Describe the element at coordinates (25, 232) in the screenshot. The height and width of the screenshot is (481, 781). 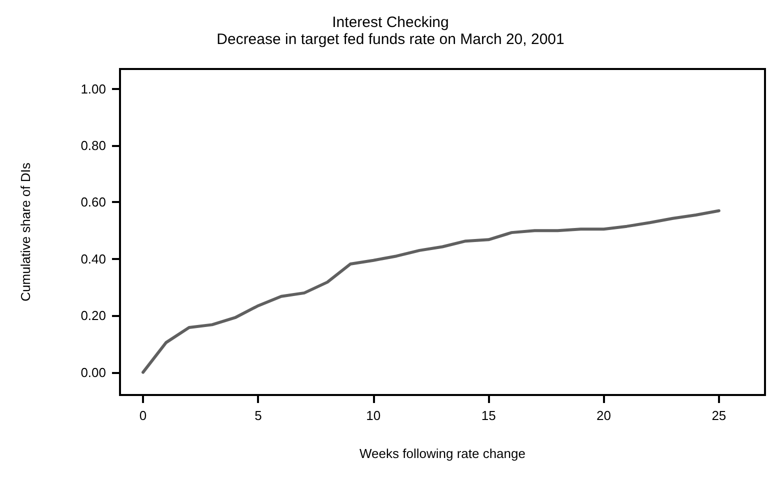
I see `y-axis-title: Cumulative share of DIs` at that location.